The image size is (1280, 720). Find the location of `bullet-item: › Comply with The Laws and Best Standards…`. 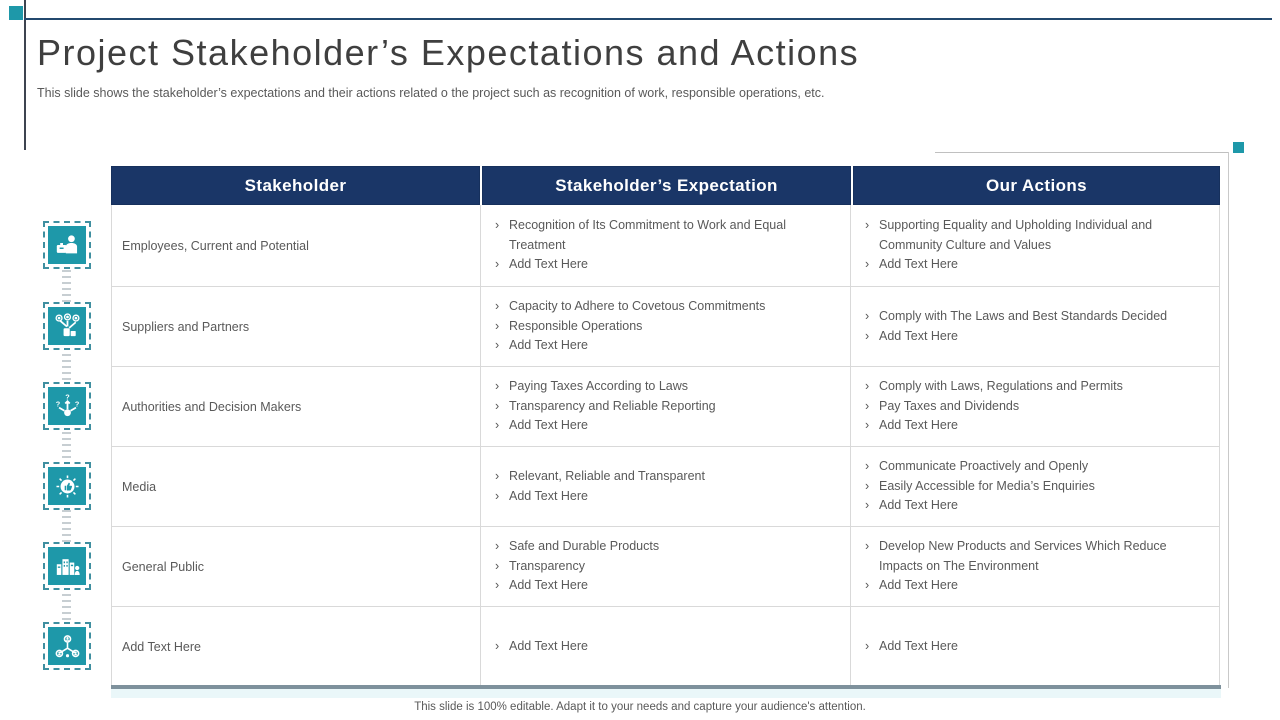

bullet-item: › Comply with The Laws and Best Standards… is located at coordinates (1037, 317).